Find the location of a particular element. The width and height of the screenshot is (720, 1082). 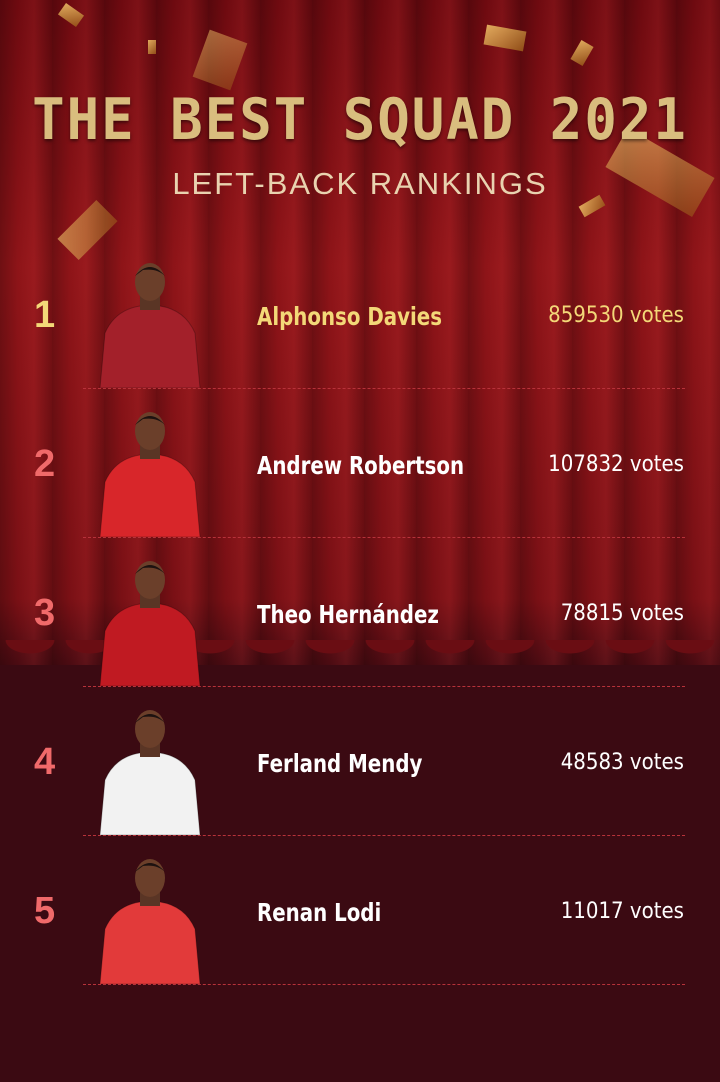

player-name: Alphonso Davies is located at coordinates (350, 316).